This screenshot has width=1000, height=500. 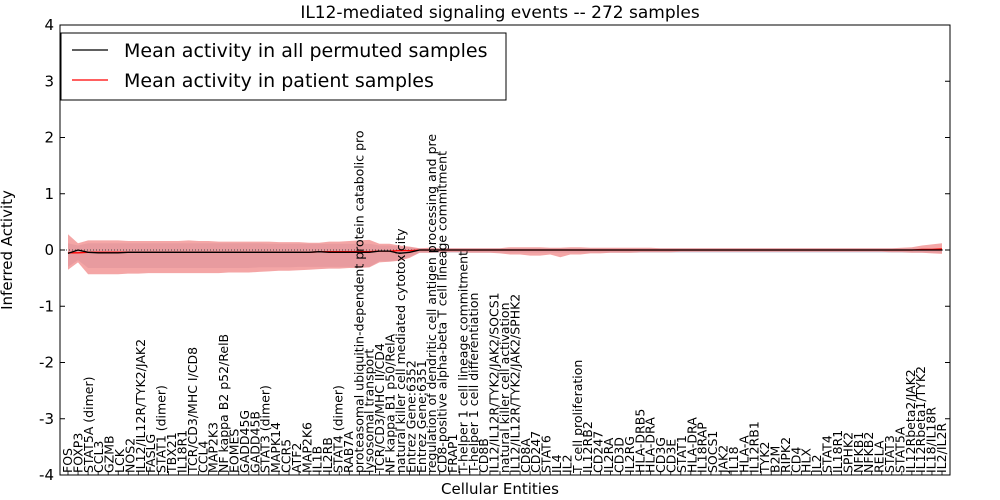 I want to click on x-tick-label: NF kappa B2 p52/RelB, so click(x=223, y=403).